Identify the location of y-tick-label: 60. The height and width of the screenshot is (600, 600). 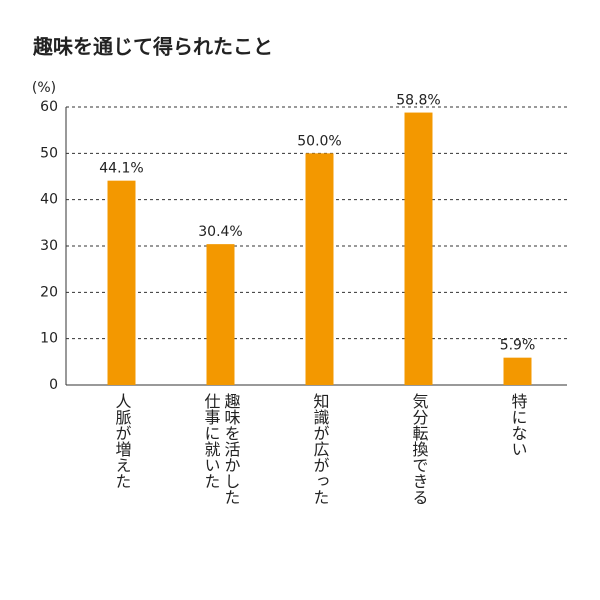
(49, 107).